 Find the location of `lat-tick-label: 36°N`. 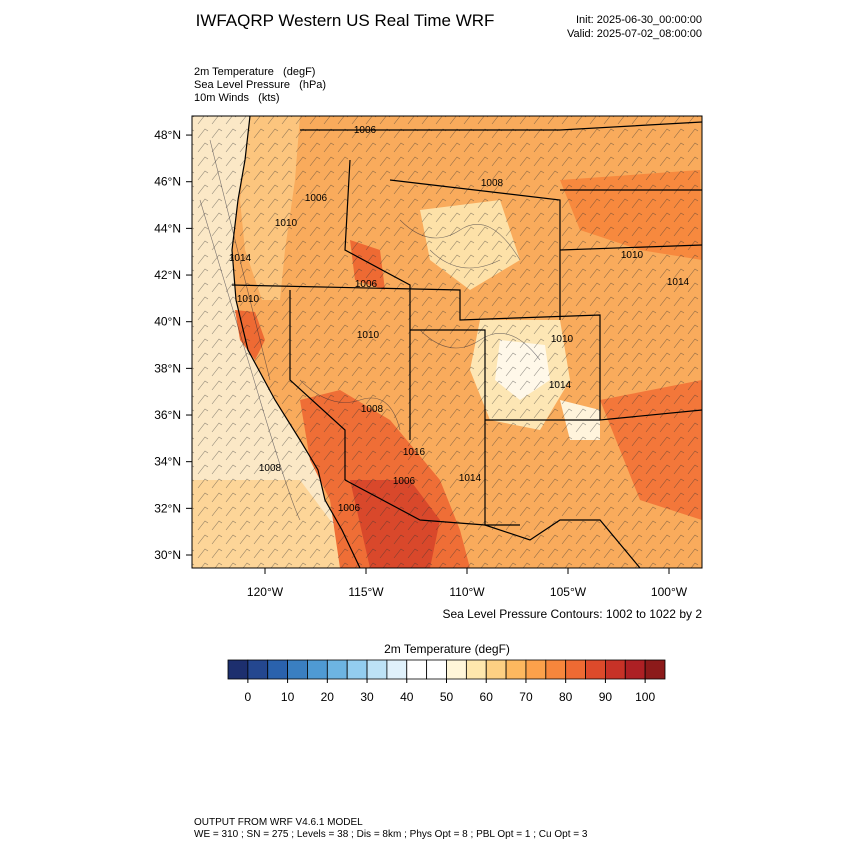

lat-tick-label: 36°N is located at coordinates (167, 415).